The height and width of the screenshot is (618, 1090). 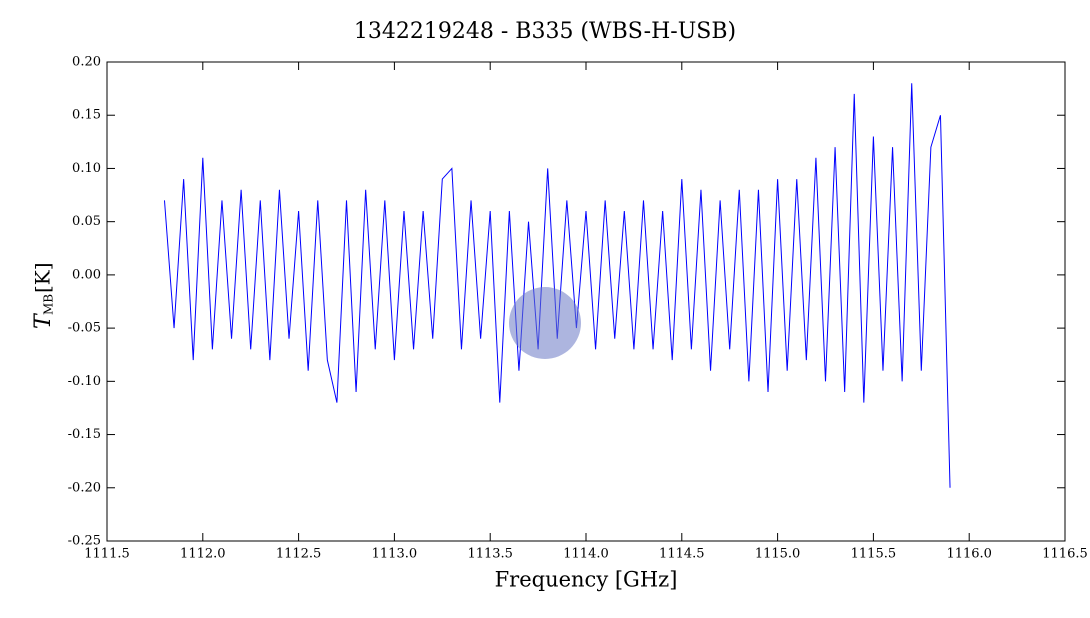 I want to click on x-tick-label: 1112.5, so click(x=299, y=554).